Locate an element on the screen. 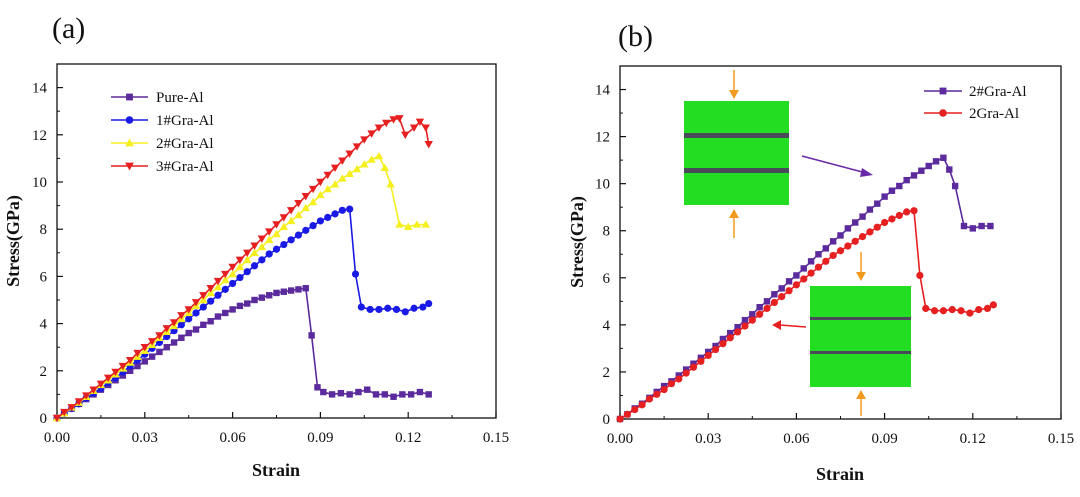 This screenshot has width=1080, height=497. x-tick-label: 0.15 is located at coordinates (1061, 439).